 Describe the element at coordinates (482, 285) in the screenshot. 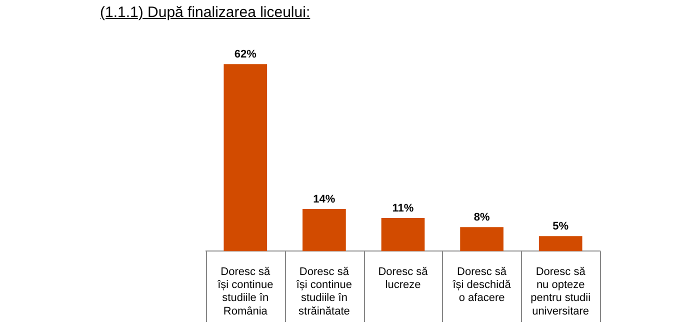

I see `x-tick-label: Doresc să își deschidă o afacere` at that location.